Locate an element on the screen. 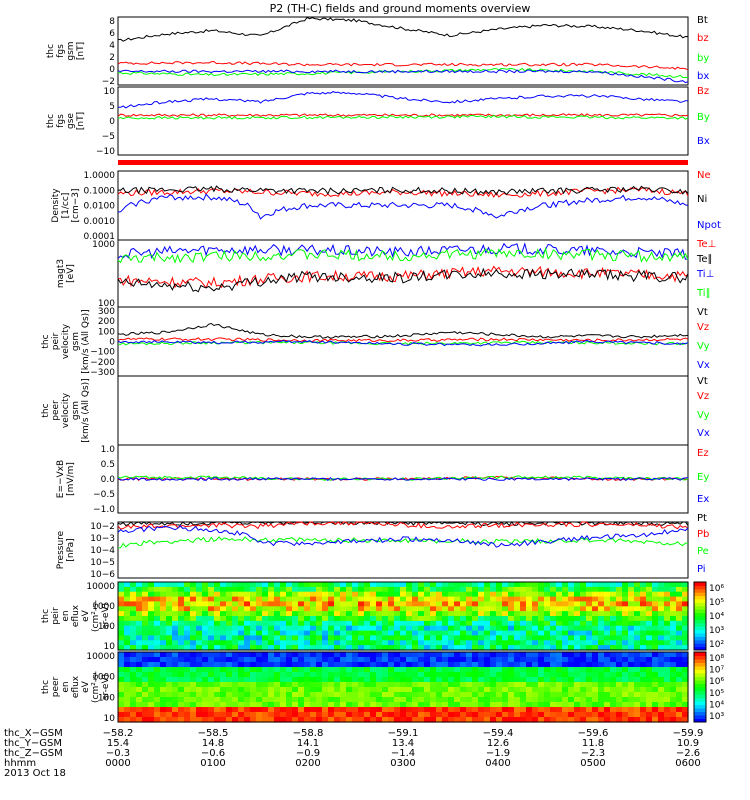 The image size is (750, 800). x-axis-tick: −0.9 is located at coordinates (308, 753).